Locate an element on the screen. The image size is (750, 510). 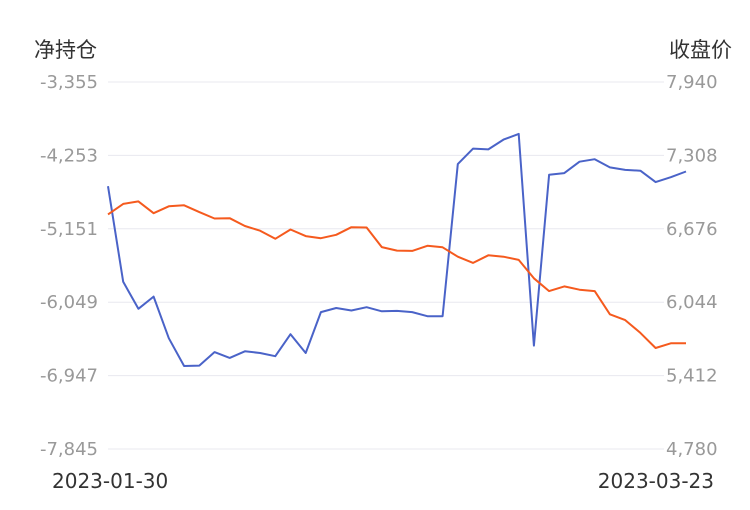
left-axis-ticks: -3,355 -4,253 -5,151 -6,049 -6,947 -7,845 is located at coordinates (69, 266).